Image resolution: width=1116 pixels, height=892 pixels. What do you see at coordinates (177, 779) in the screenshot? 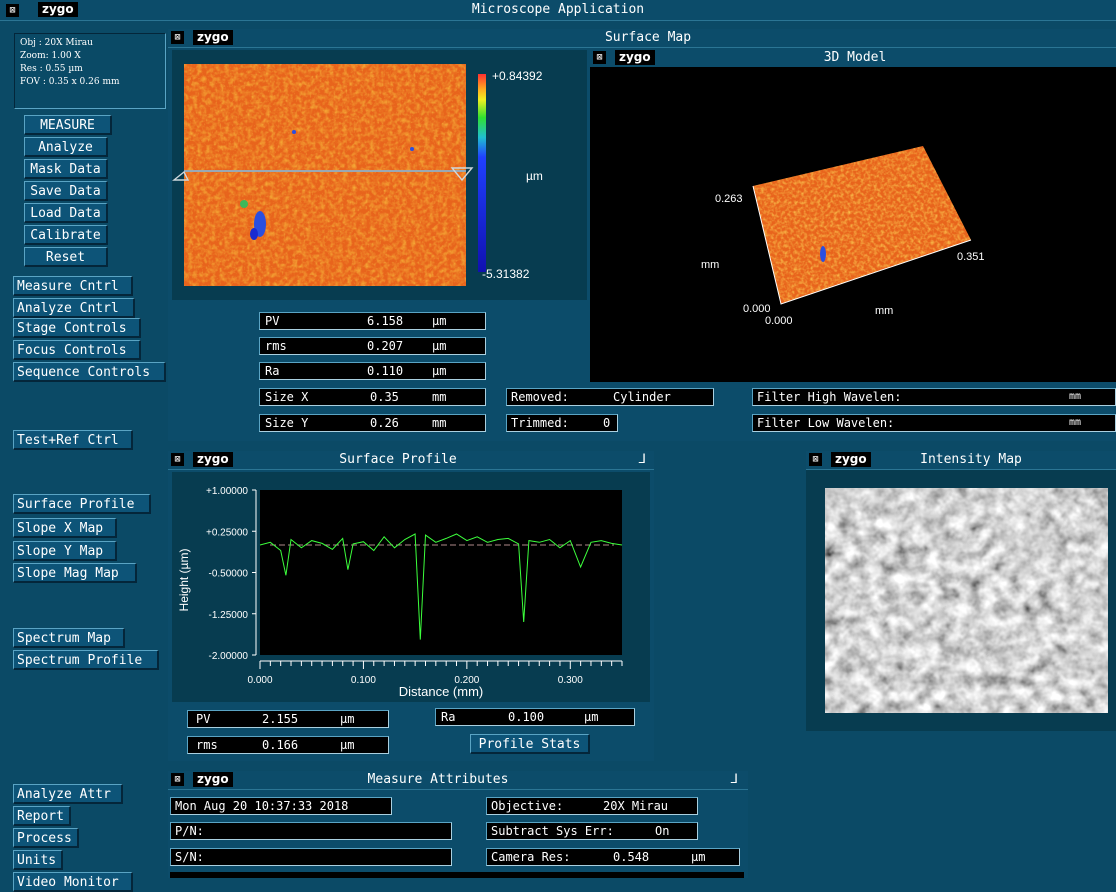
I see `measure-attributes-close-icon: ⊠` at bounding box center [177, 779].